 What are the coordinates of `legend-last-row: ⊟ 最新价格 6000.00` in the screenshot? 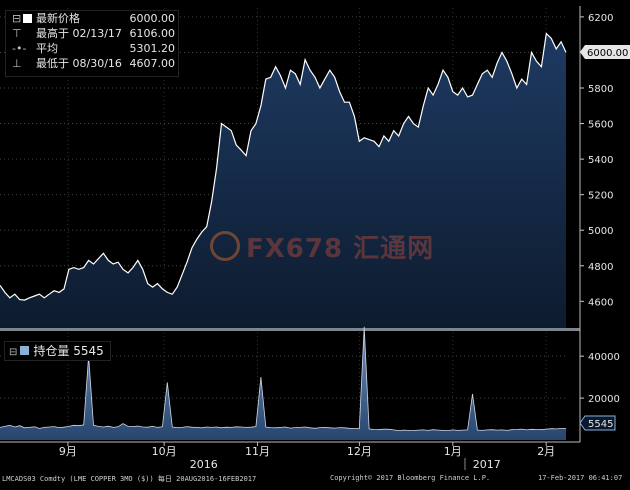 It's located at (92, 18).